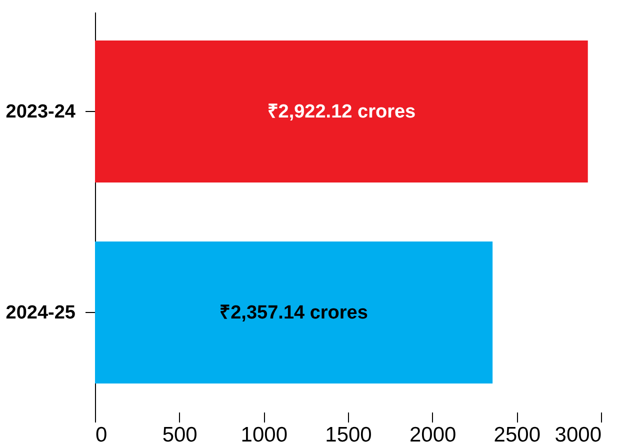 Image resolution: width=630 pixels, height=447 pixels. Describe the element at coordinates (294, 313) in the screenshot. I see `data-label: ₹2,357.14 crores` at that location.